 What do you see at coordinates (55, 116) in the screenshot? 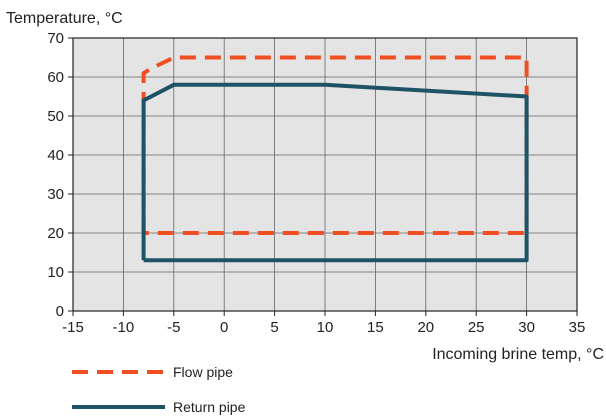
I see `y-tick-label: 50` at bounding box center [55, 116].